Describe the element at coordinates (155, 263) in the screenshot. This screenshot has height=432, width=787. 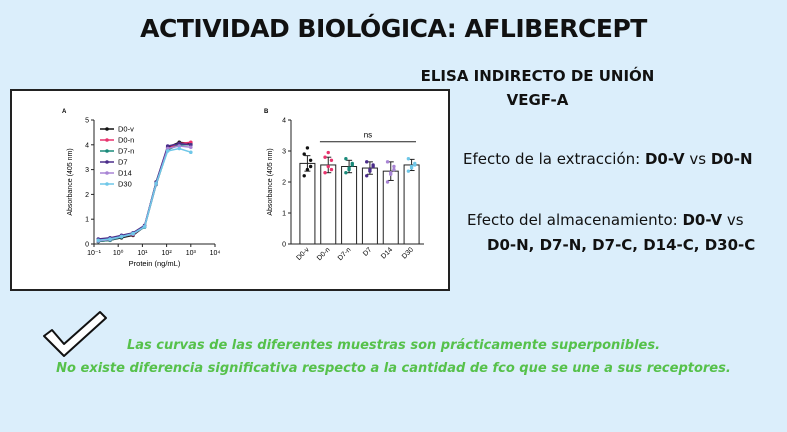
I see `panel-a-x-axis-label: Protein (ng/mL)` at that location.